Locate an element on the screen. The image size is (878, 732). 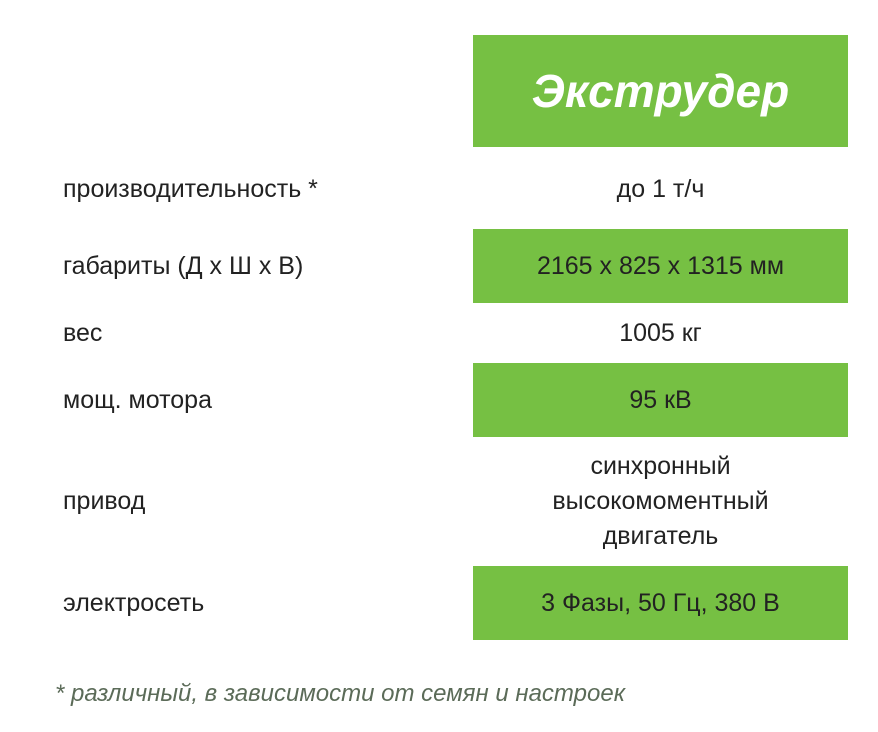
spec-row: мощ. мотора 95 кВ is located at coordinates (439, 400).